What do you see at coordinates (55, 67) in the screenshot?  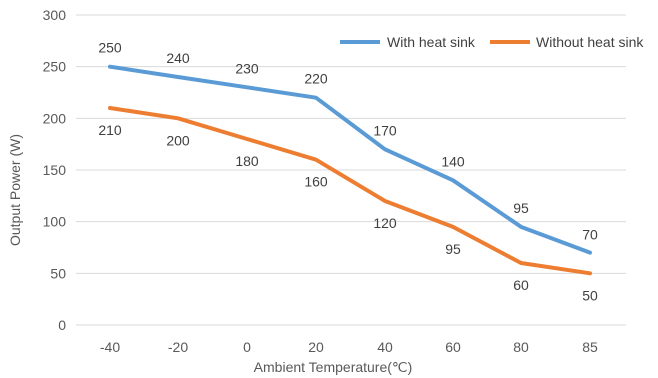 I see `y-tick-label: 250` at bounding box center [55, 67].